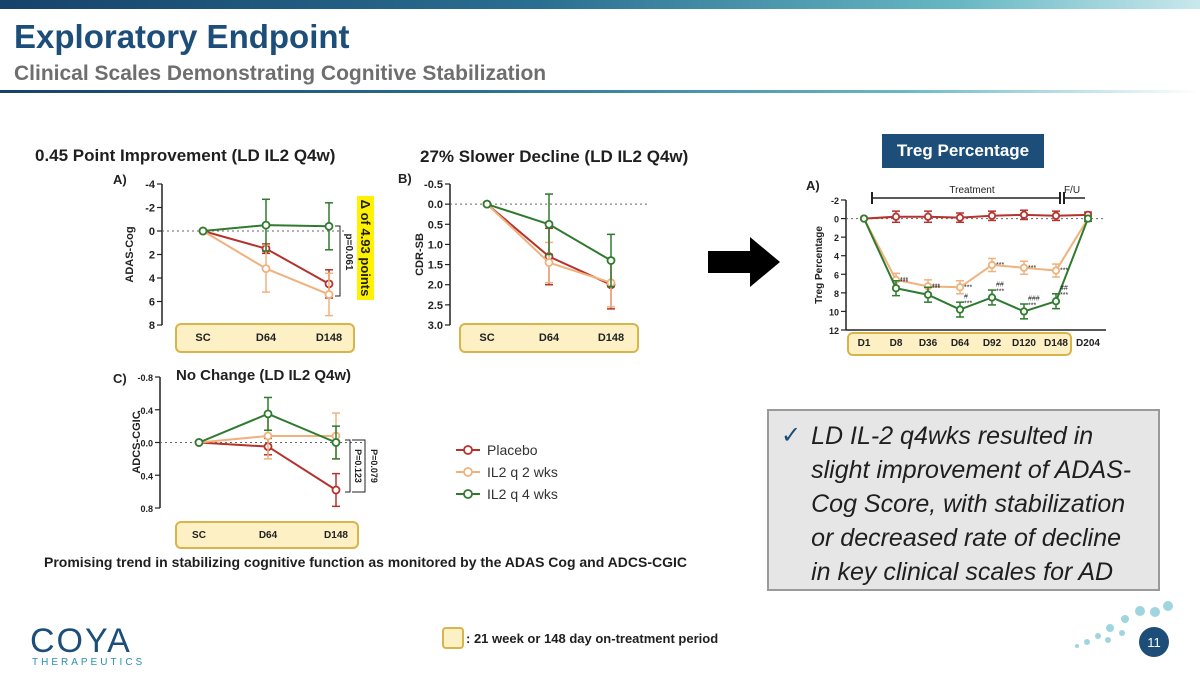  I want to click on treg-percentage-badge: Treg Percentage, so click(963, 151).